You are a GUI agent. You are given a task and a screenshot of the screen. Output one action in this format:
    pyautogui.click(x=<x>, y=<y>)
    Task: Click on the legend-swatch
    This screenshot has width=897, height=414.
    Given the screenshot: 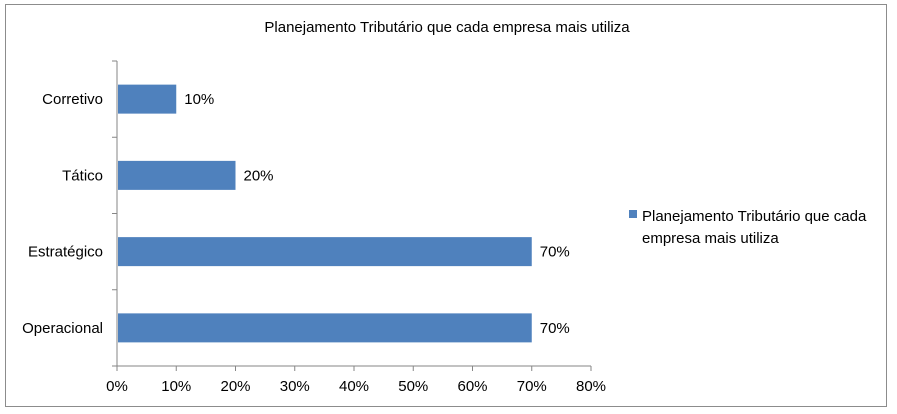 What is the action you would take?
    pyautogui.click(x=633, y=214)
    